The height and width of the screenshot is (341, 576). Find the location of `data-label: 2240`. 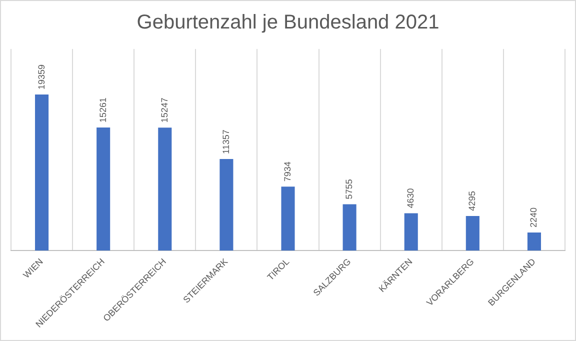

data-label: 2240 is located at coordinates (533, 218).